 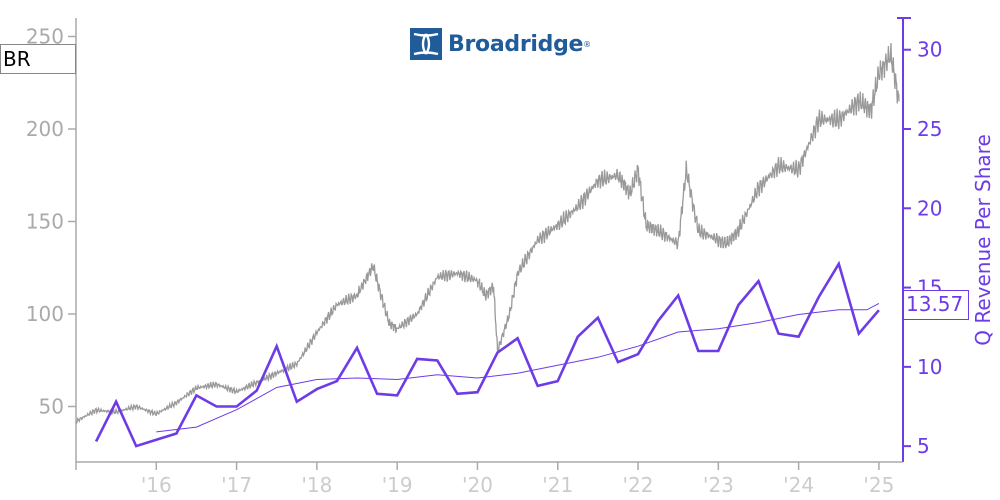 What do you see at coordinates (426, 44) in the screenshot?
I see `broadridge-logo-icon` at bounding box center [426, 44].